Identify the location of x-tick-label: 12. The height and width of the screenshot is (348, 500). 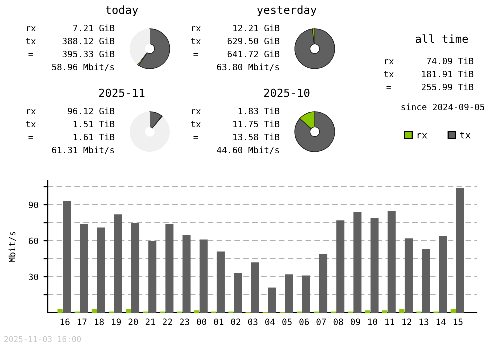
(407, 322).